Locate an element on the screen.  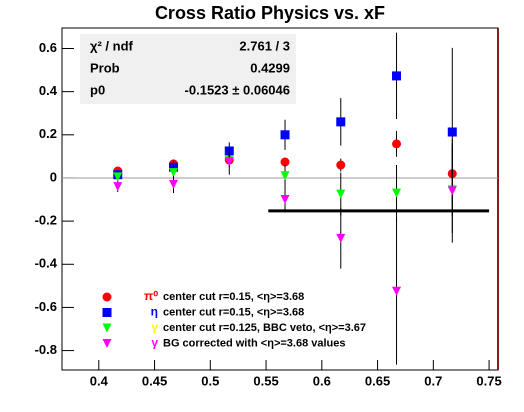
stats-name: p0 is located at coordinates (97, 89).